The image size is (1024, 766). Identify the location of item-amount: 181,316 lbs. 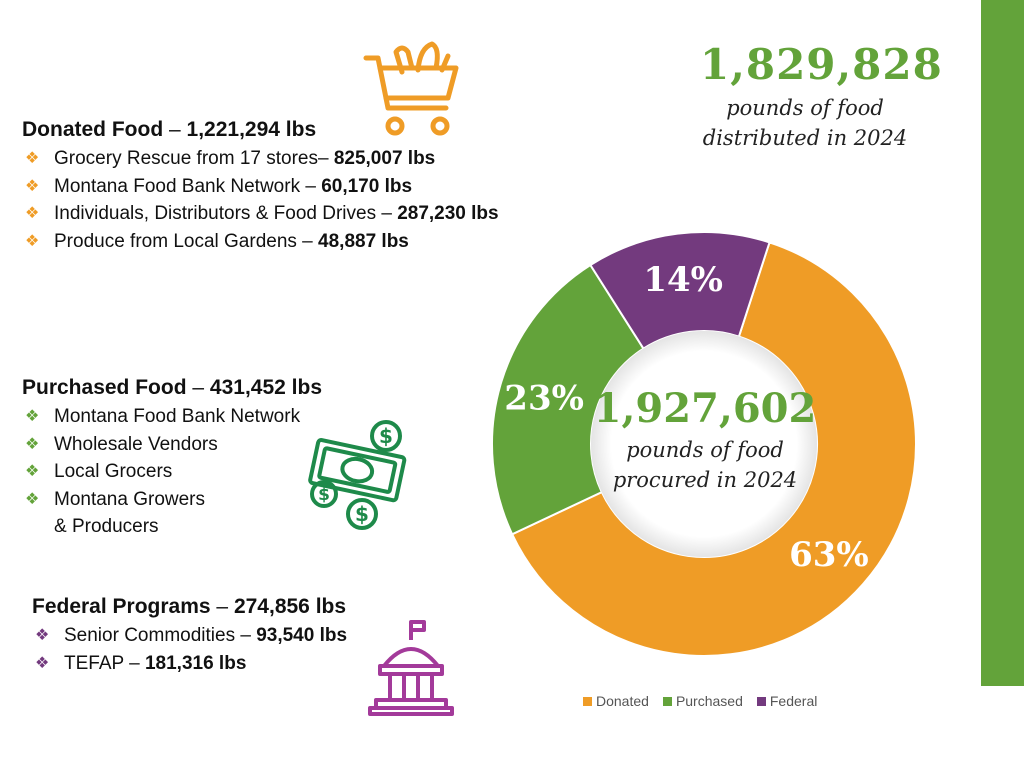
(195, 663).